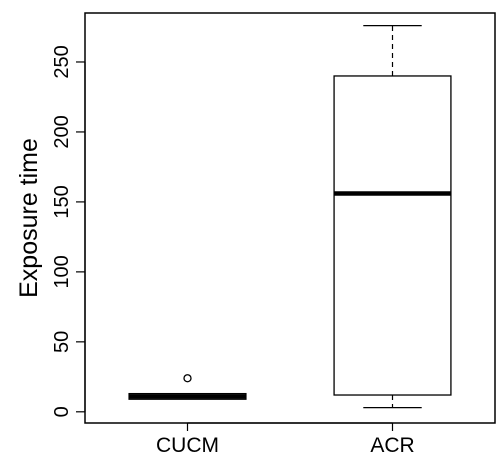  Describe the element at coordinates (62, 411) in the screenshot. I see `y-tick-label-0: 0` at that location.